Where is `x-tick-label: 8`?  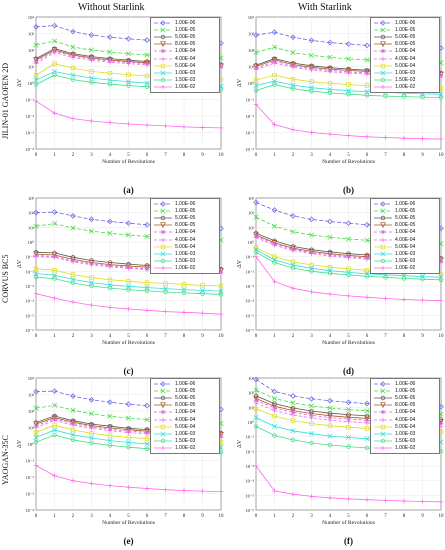 x-tick-label: 8 is located at coordinates (404, 155).